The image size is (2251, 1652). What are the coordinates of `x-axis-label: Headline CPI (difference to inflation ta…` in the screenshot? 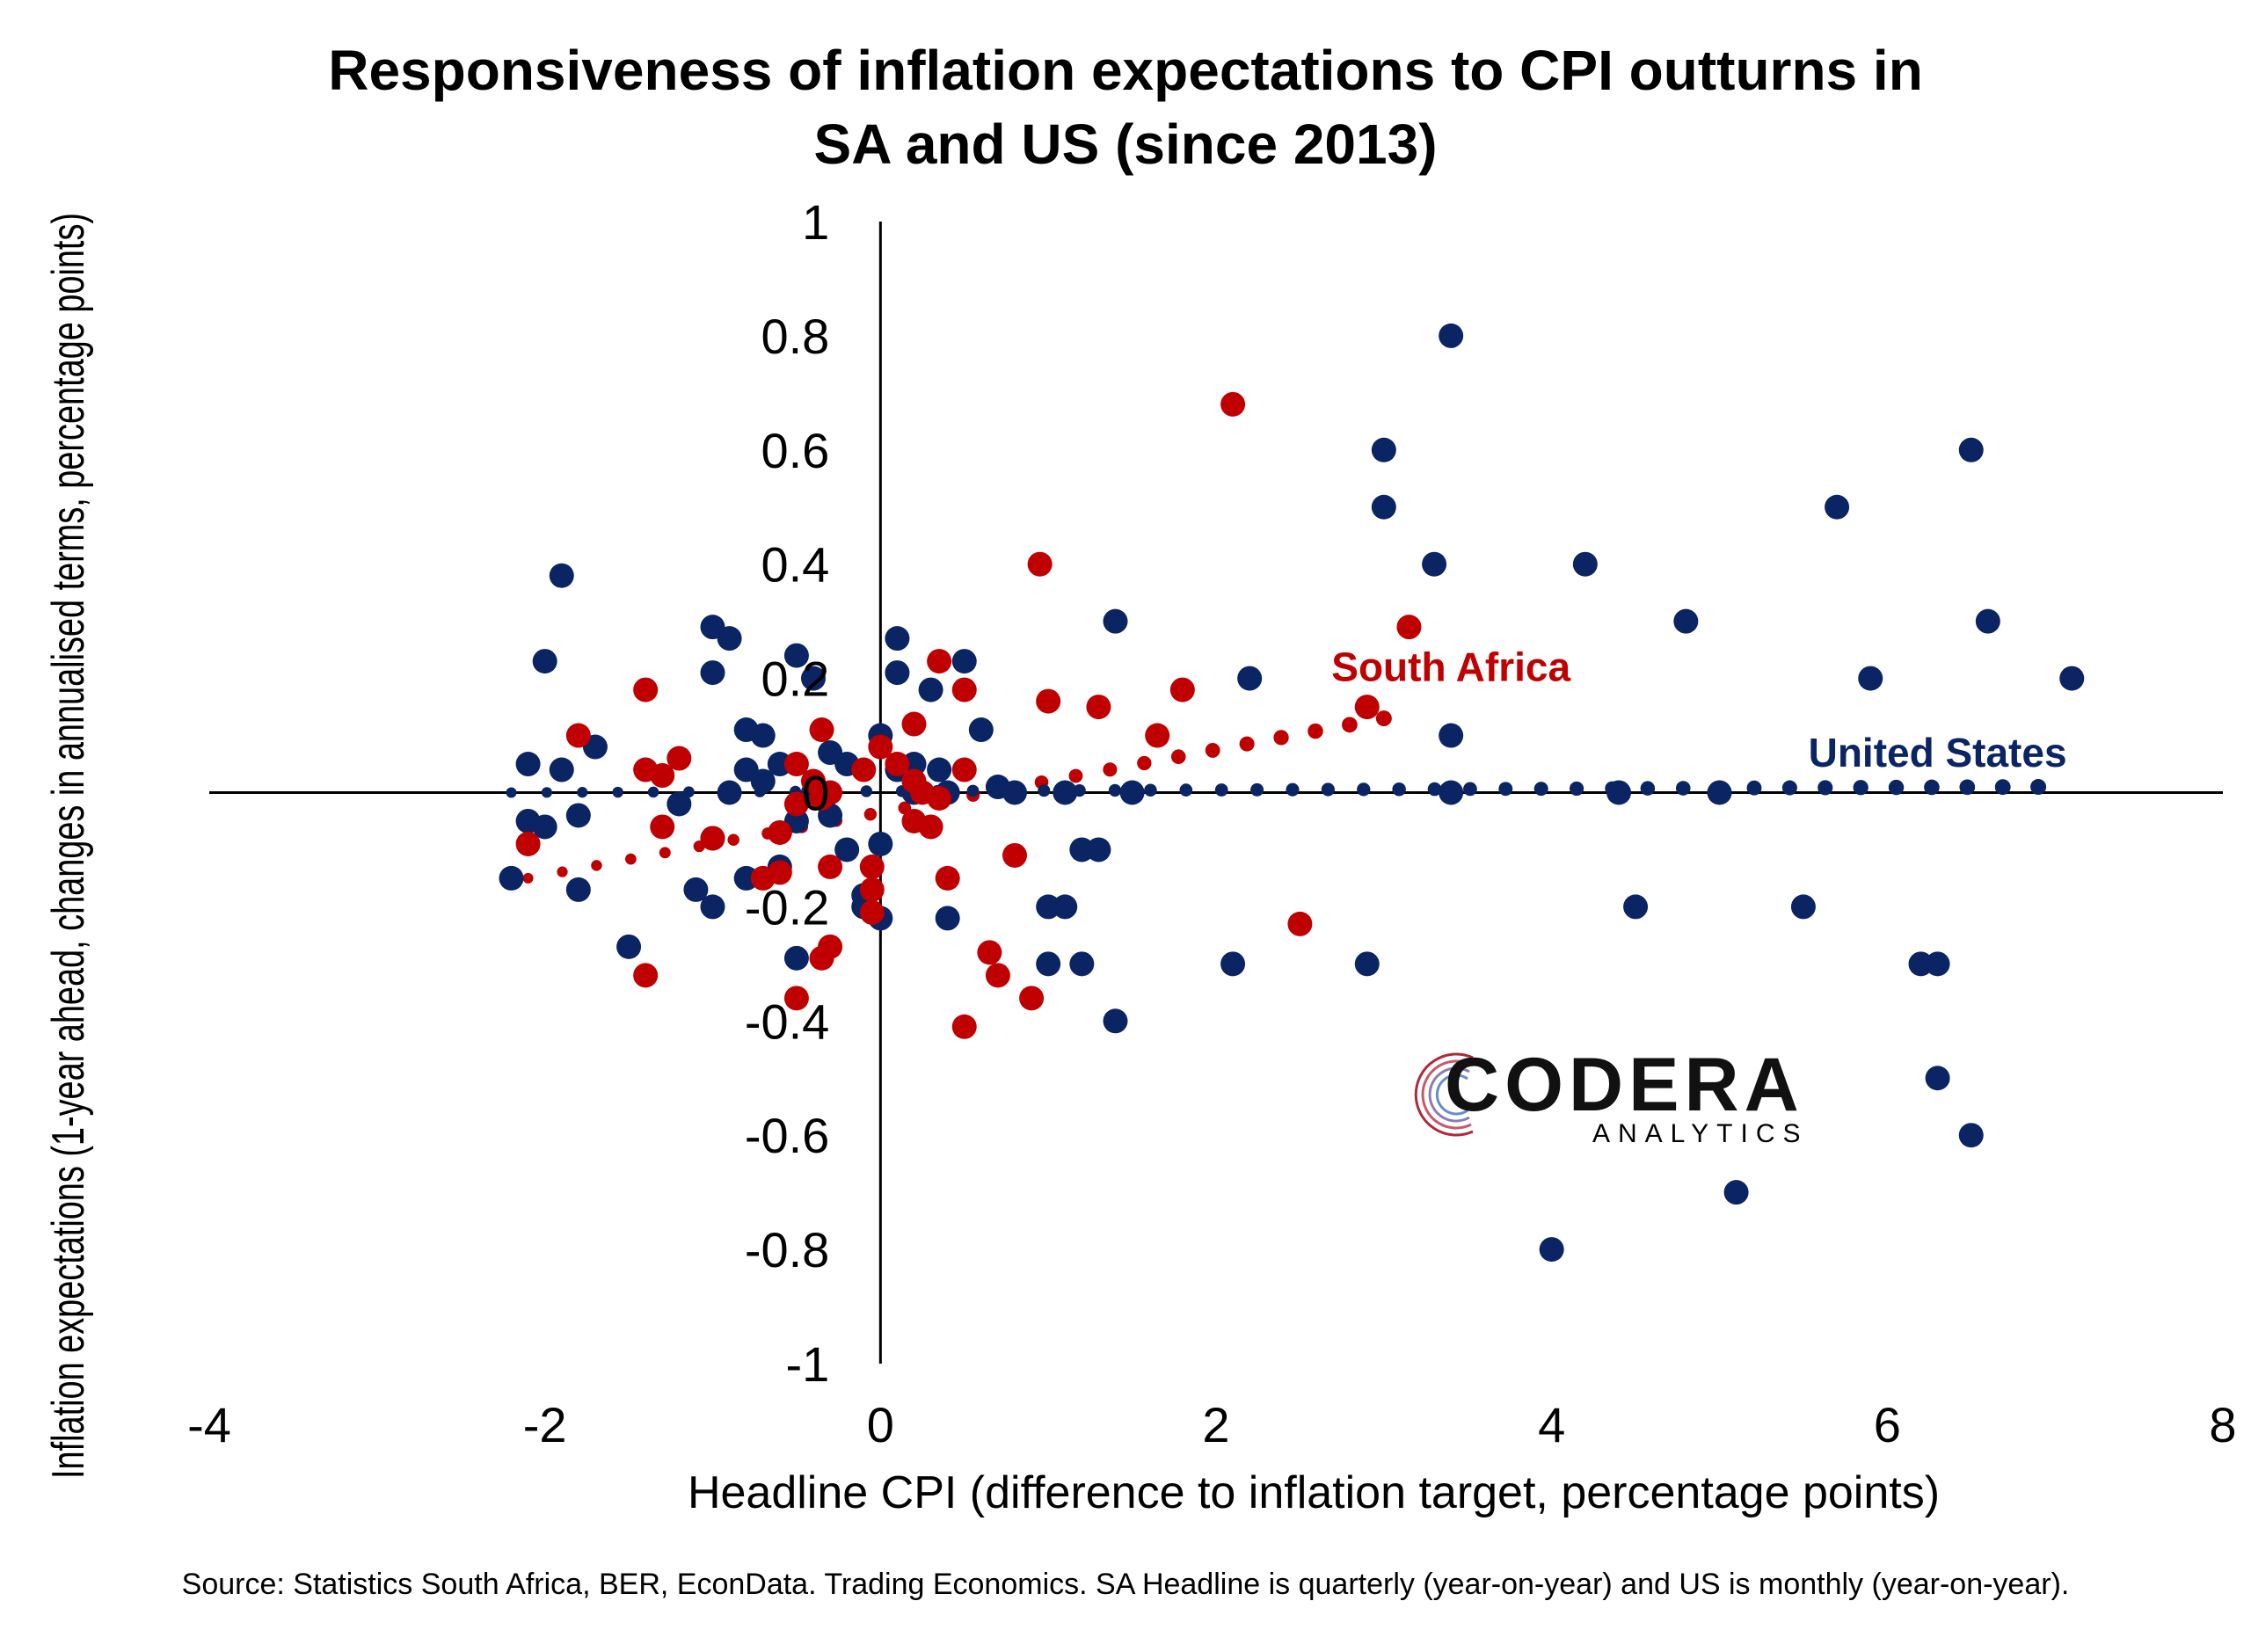 It's located at (1314, 1493).